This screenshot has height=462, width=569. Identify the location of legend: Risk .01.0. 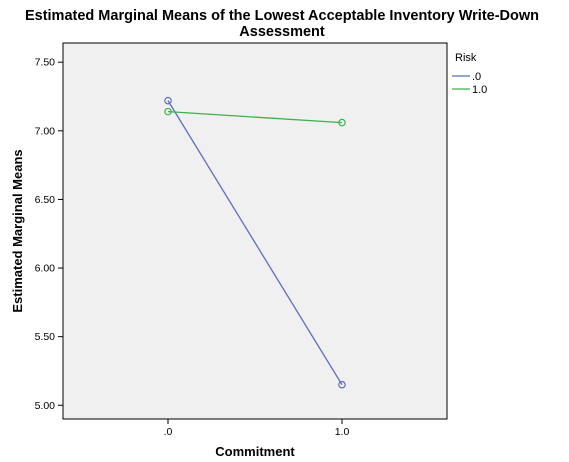
(469, 74).